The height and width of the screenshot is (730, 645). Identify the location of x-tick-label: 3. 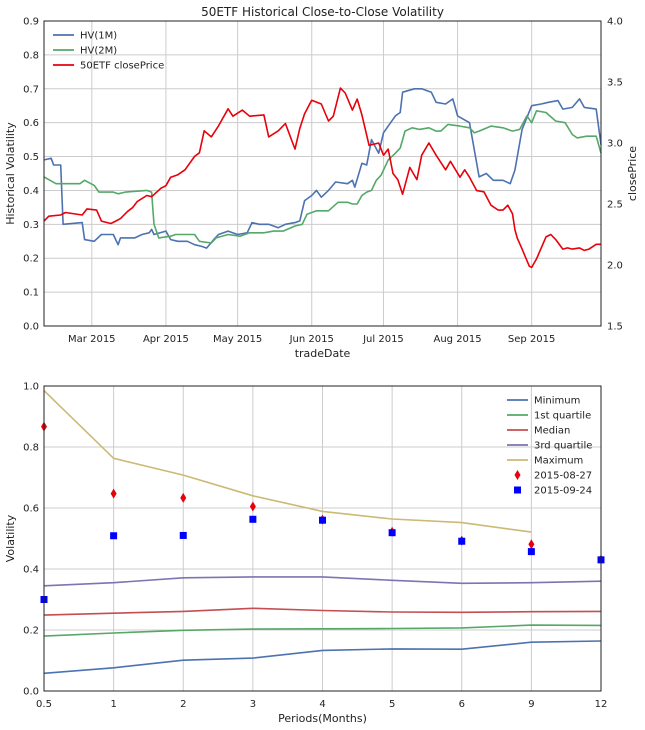
(253, 704).